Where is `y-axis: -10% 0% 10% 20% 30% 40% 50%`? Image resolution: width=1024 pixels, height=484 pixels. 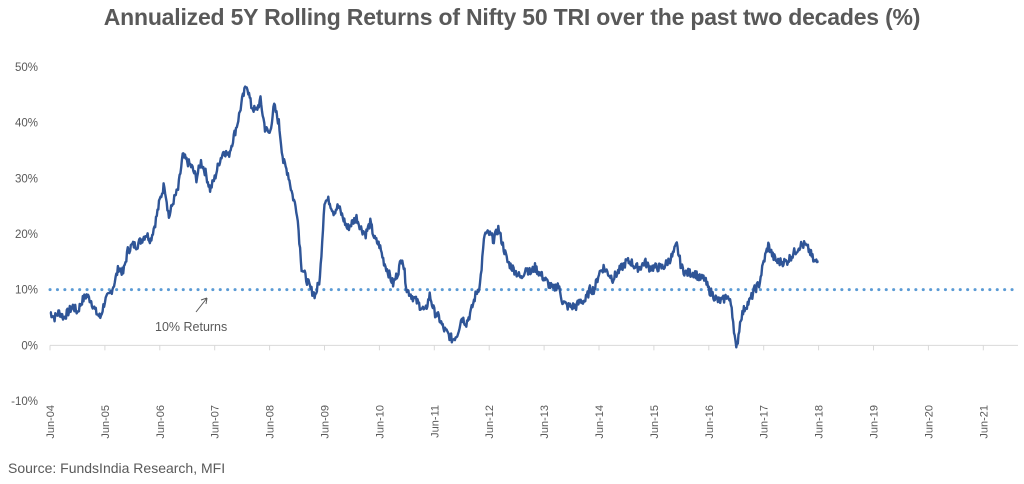
y-axis: -10% 0% 10% 20% 30% 40% 50% is located at coordinates (24, 235).